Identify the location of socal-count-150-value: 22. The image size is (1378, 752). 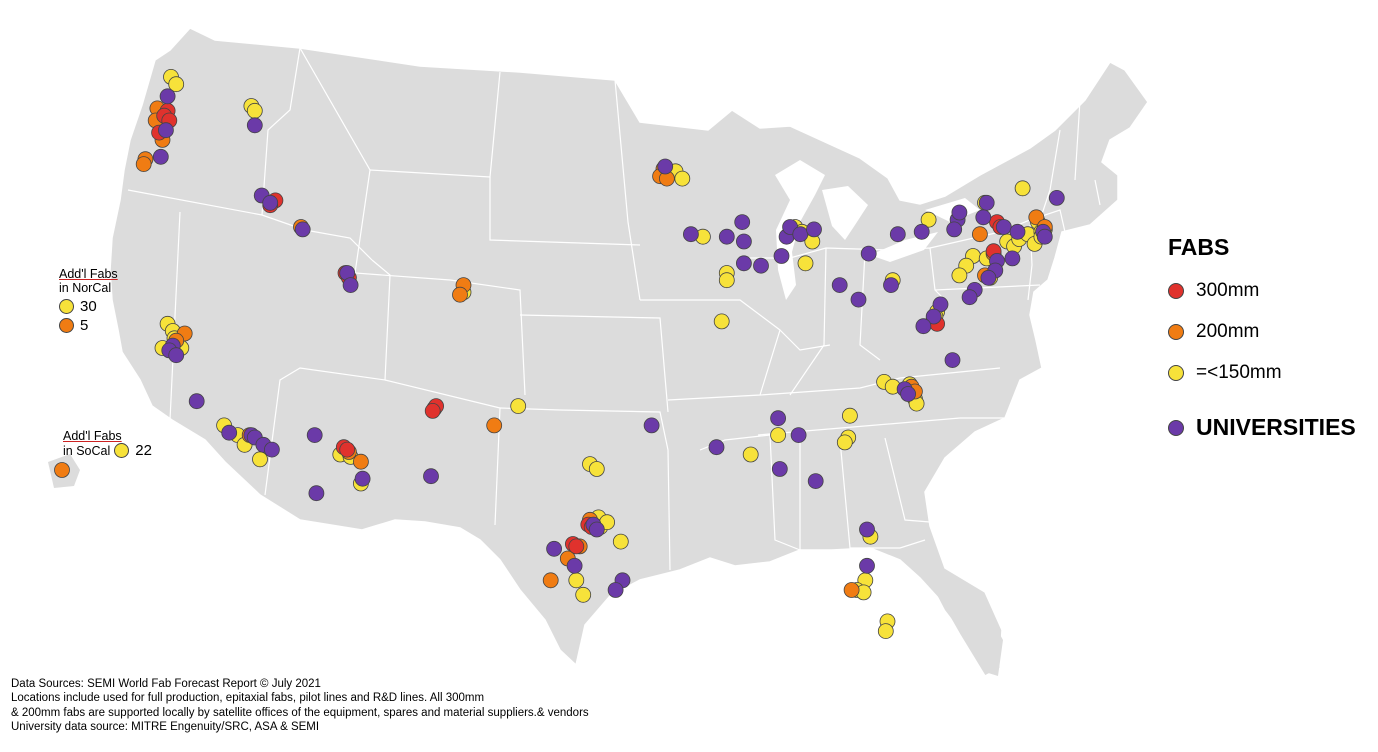
(143, 450).